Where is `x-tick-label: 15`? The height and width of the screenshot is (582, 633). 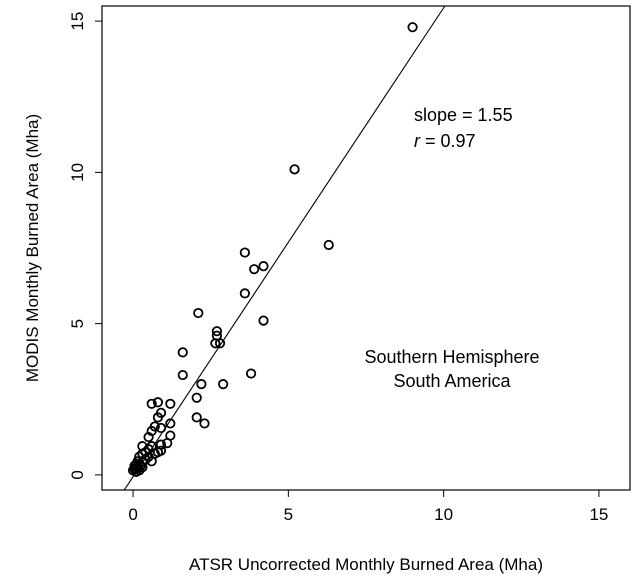
x-tick-label: 15 is located at coordinates (598, 514).